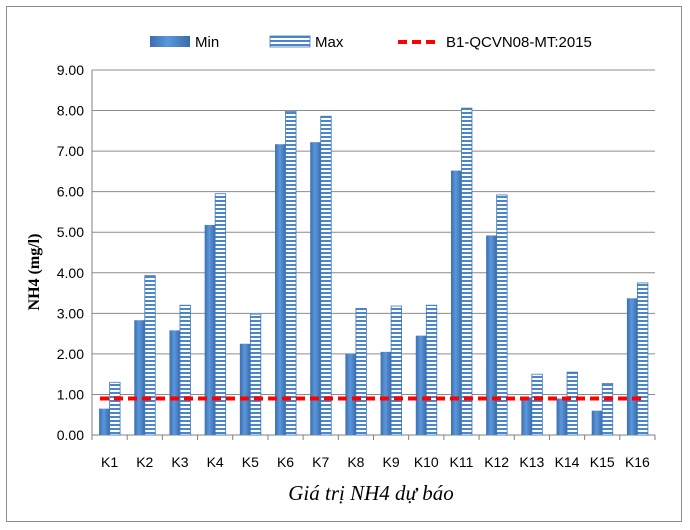 The height and width of the screenshot is (530, 690). Describe the element at coordinates (496, 462) in the screenshot. I see `x-tick-label: K12` at that location.